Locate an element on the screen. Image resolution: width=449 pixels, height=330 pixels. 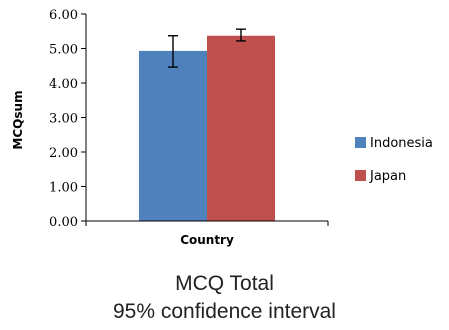
y-tick-label: 5.00 is located at coordinates (63, 50).